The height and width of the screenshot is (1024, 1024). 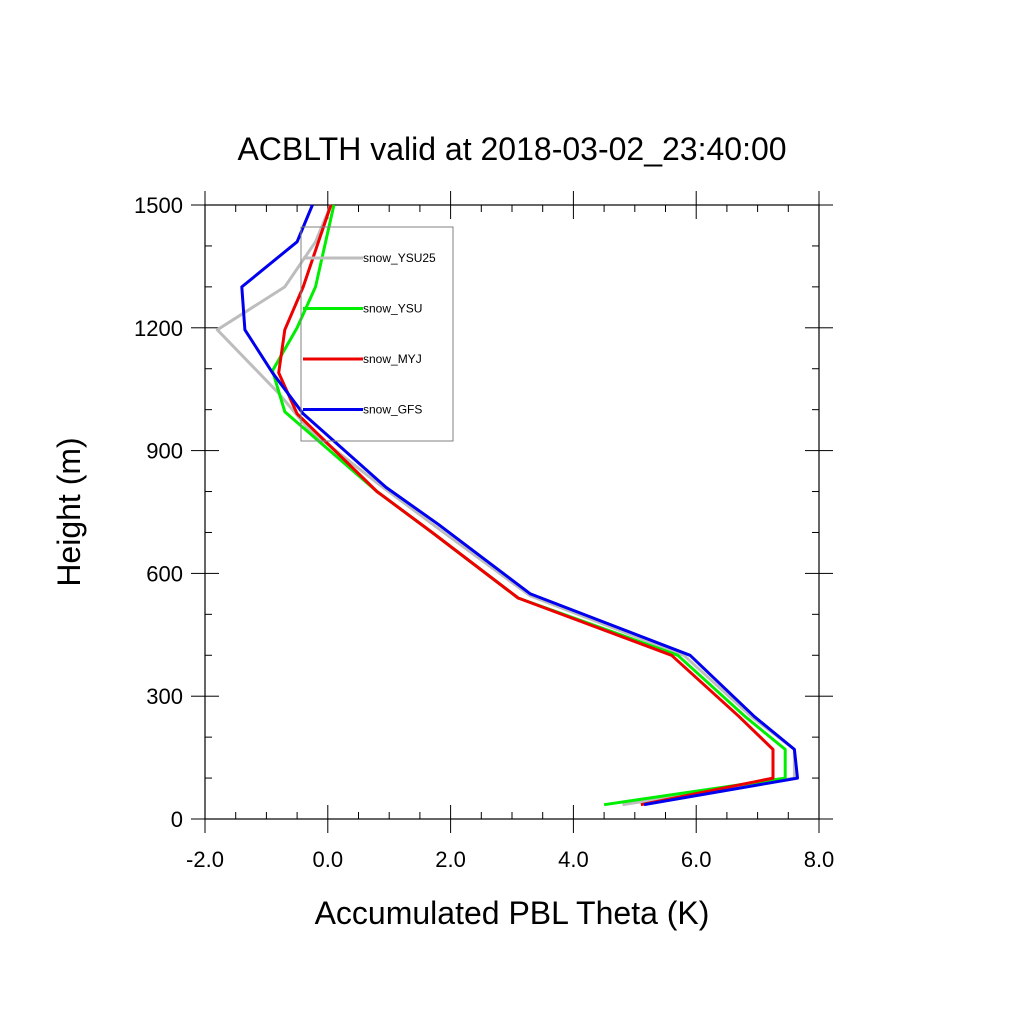 I want to click on legend-label: snow_YSU25, so click(x=399, y=258).